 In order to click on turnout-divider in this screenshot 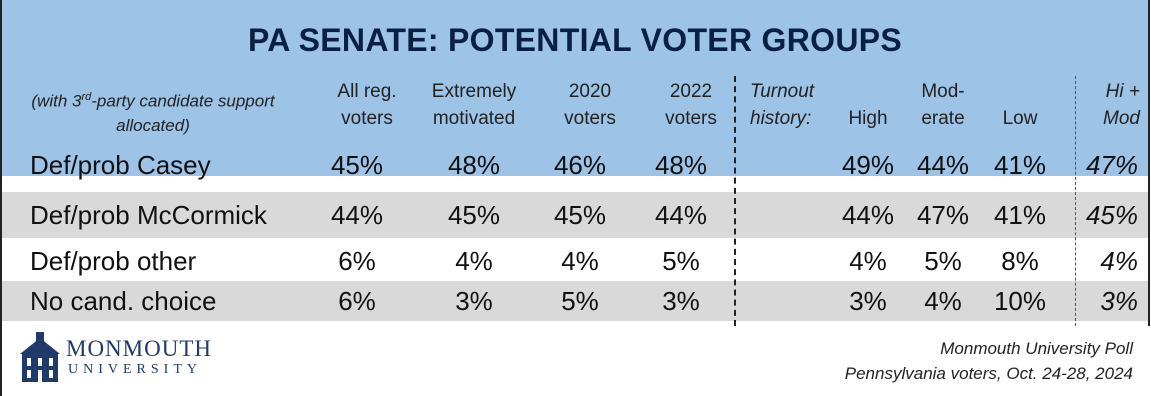, I will do `click(735, 201)`.